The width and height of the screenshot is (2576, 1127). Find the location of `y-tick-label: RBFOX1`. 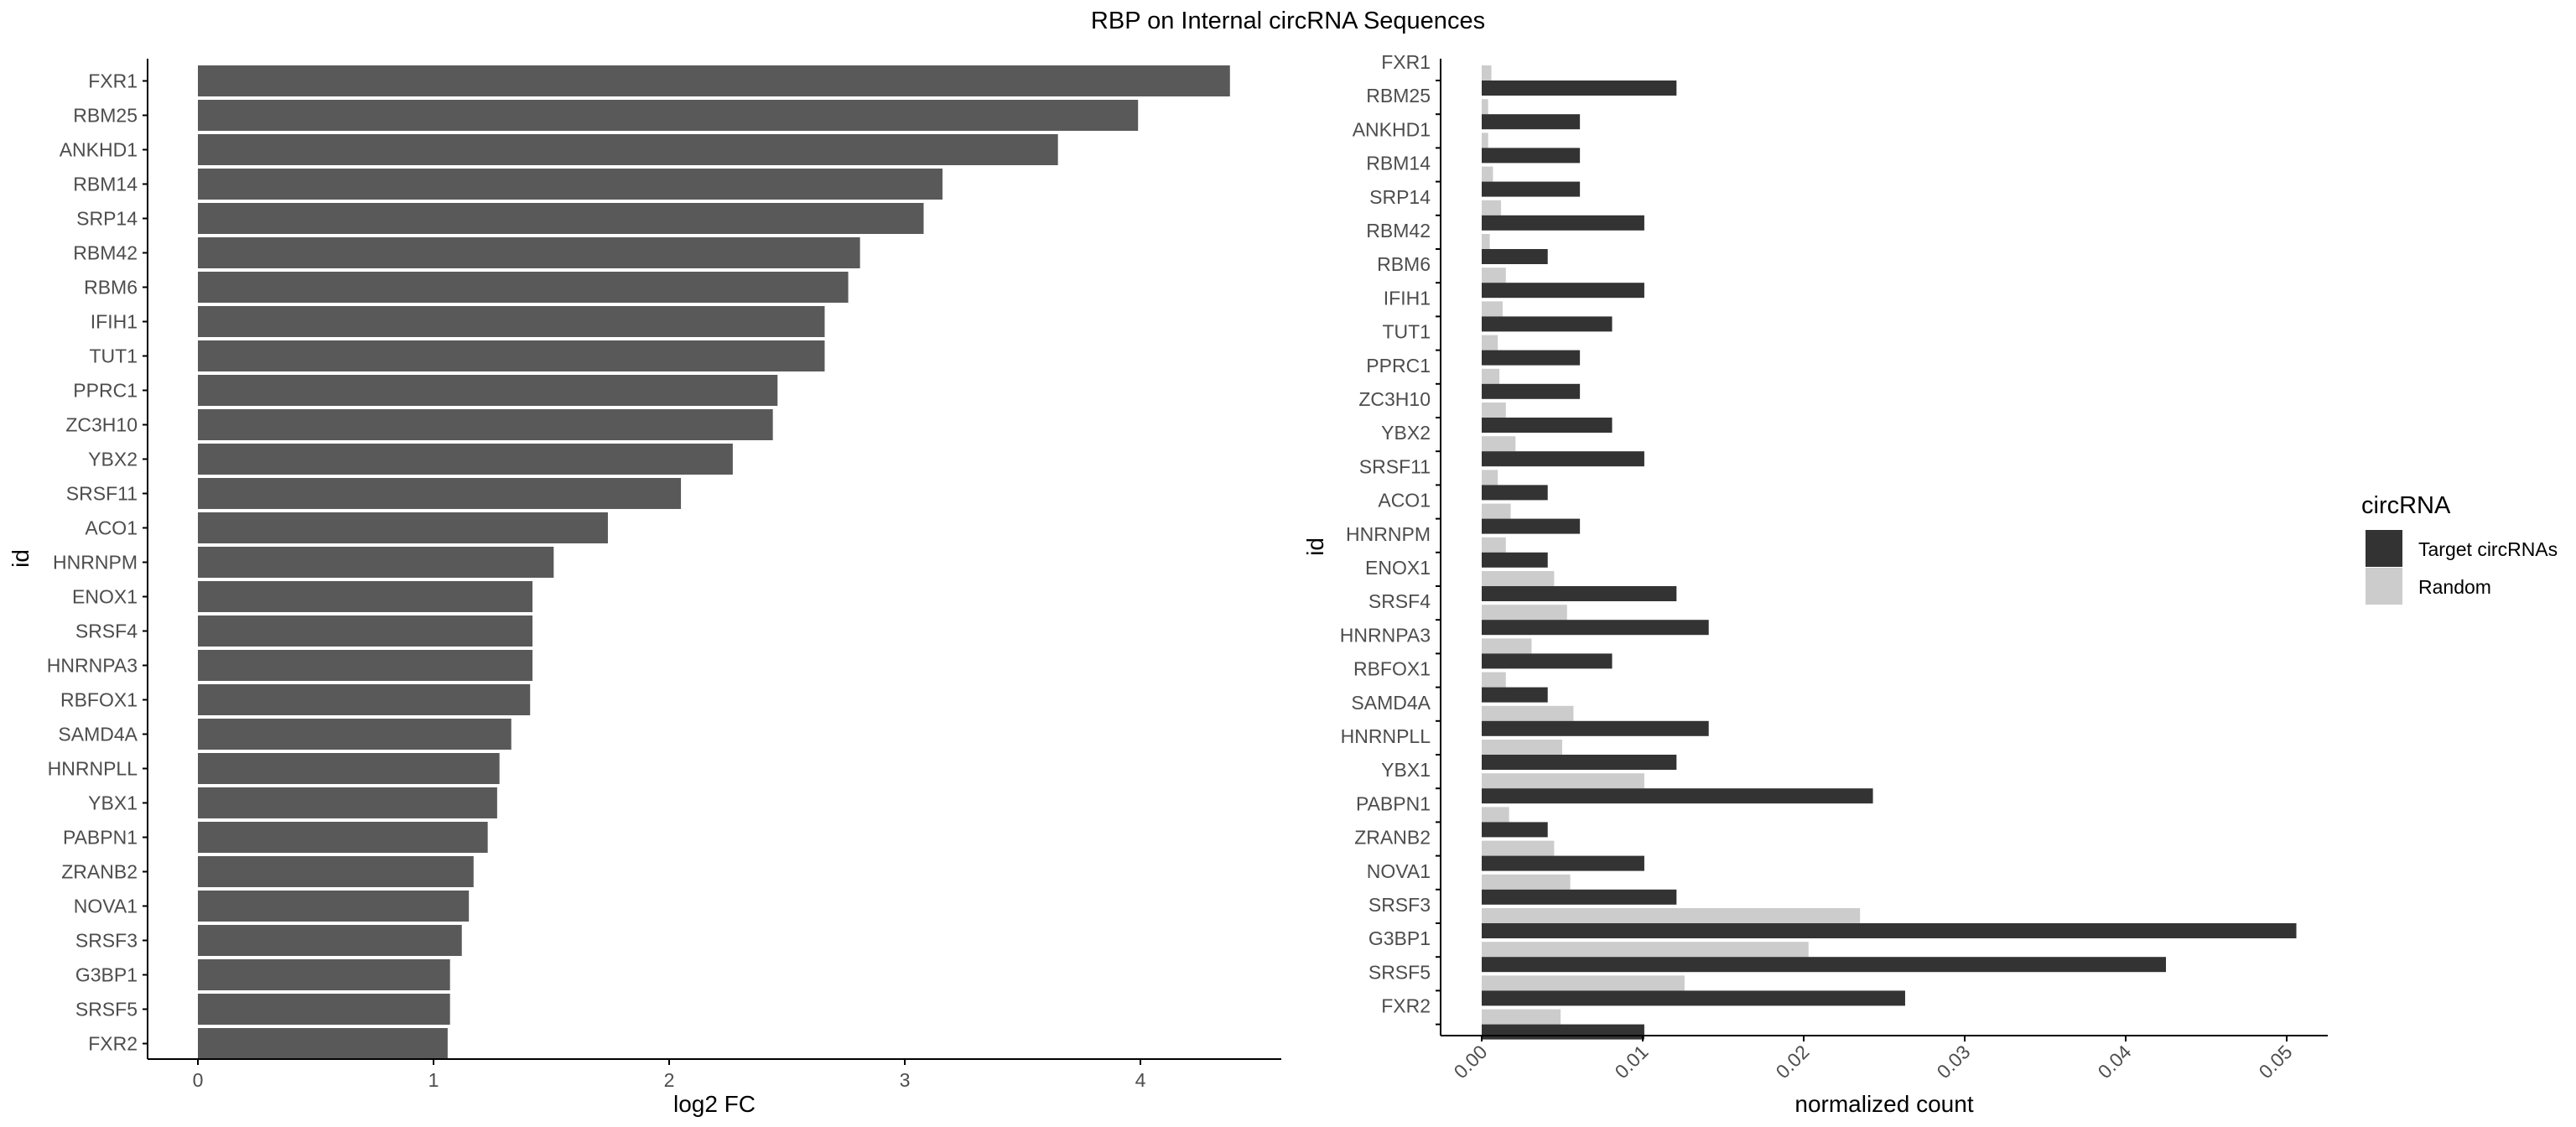

y-tick-label: RBFOX1 is located at coordinates (99, 700).